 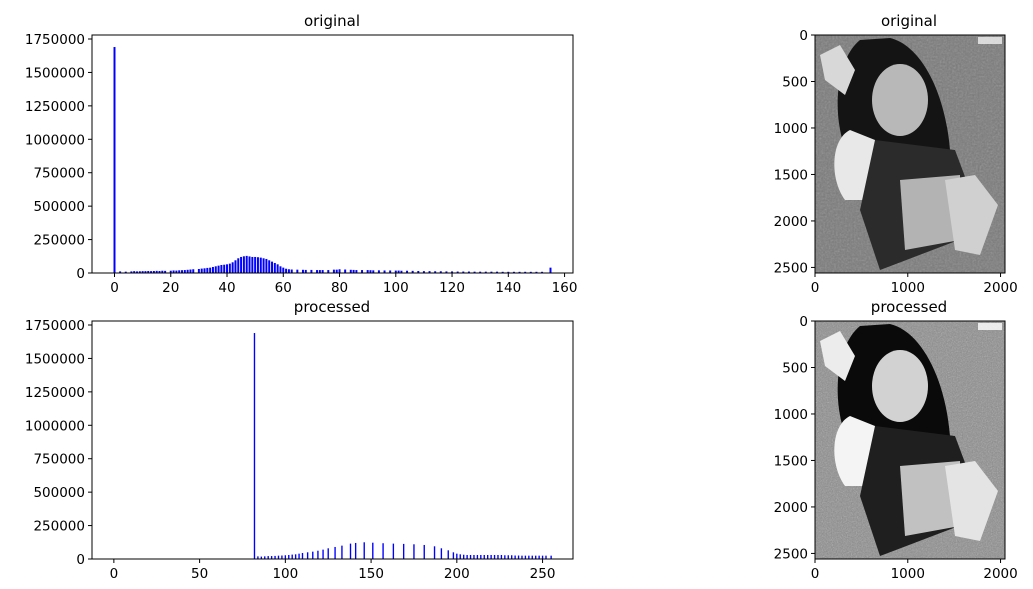 What do you see at coordinates (226, 288) in the screenshot?
I see `histogram-original-x-tick-label: 40` at bounding box center [226, 288].